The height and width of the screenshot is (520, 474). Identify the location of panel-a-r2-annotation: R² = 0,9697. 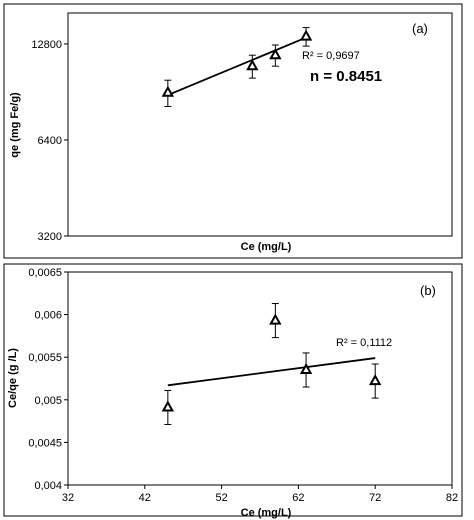
(331, 56).